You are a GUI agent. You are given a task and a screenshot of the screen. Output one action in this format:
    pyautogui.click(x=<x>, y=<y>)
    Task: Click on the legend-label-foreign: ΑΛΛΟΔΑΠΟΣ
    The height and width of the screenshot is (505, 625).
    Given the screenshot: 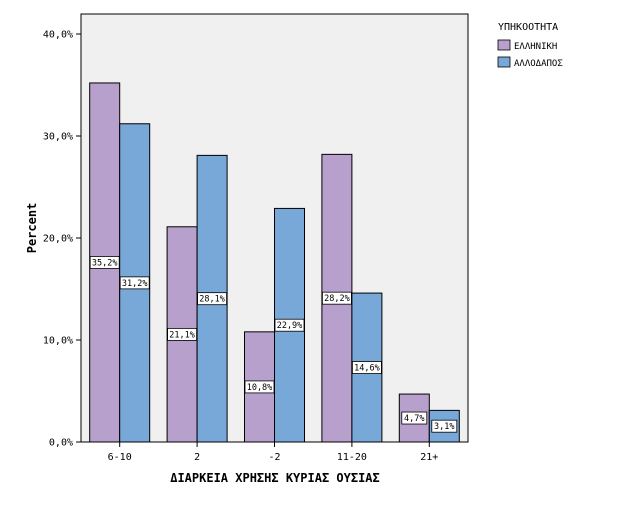 What is the action you would take?
    pyautogui.click(x=538, y=64)
    